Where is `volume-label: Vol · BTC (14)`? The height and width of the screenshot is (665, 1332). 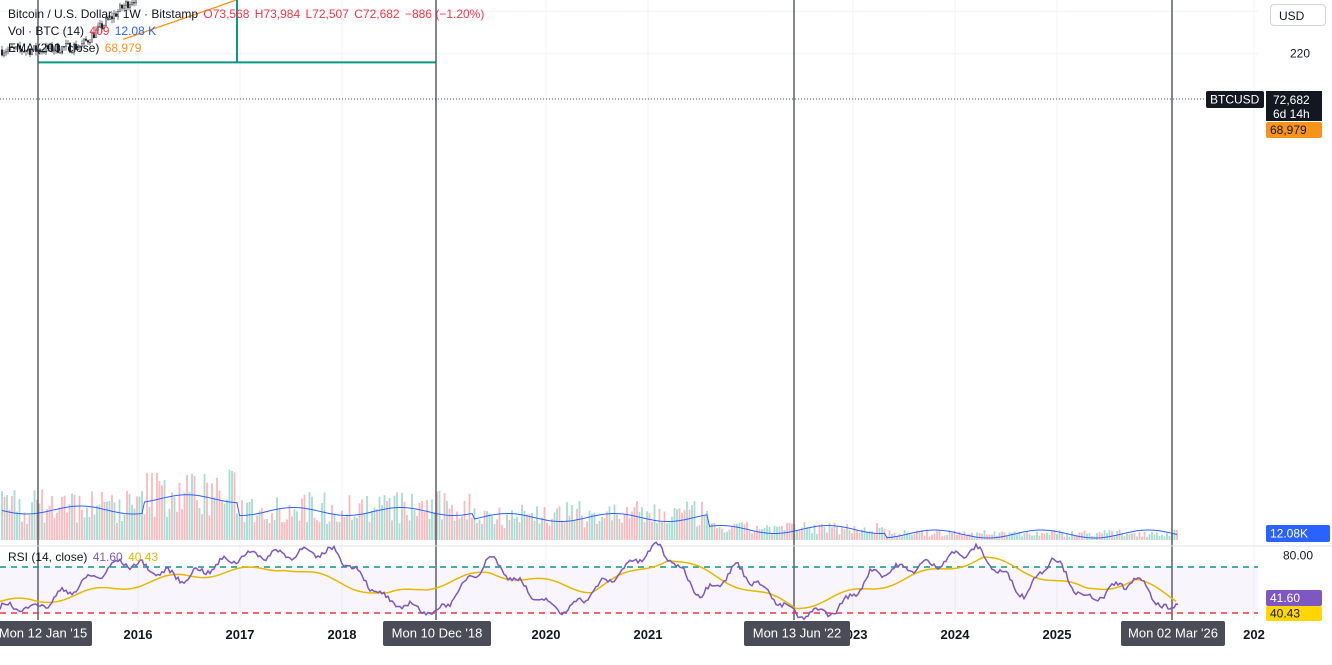 volume-label: Vol · BTC (14) is located at coordinates (46, 31).